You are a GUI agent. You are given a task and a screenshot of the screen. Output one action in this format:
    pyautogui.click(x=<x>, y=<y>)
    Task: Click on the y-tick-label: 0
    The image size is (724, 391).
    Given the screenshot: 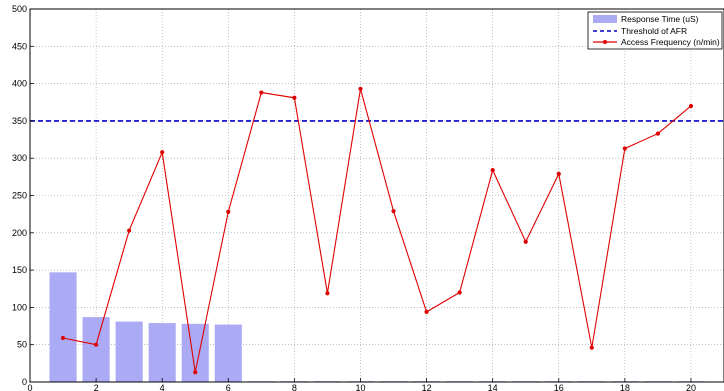 What is the action you would take?
    pyautogui.click(x=24, y=382)
    